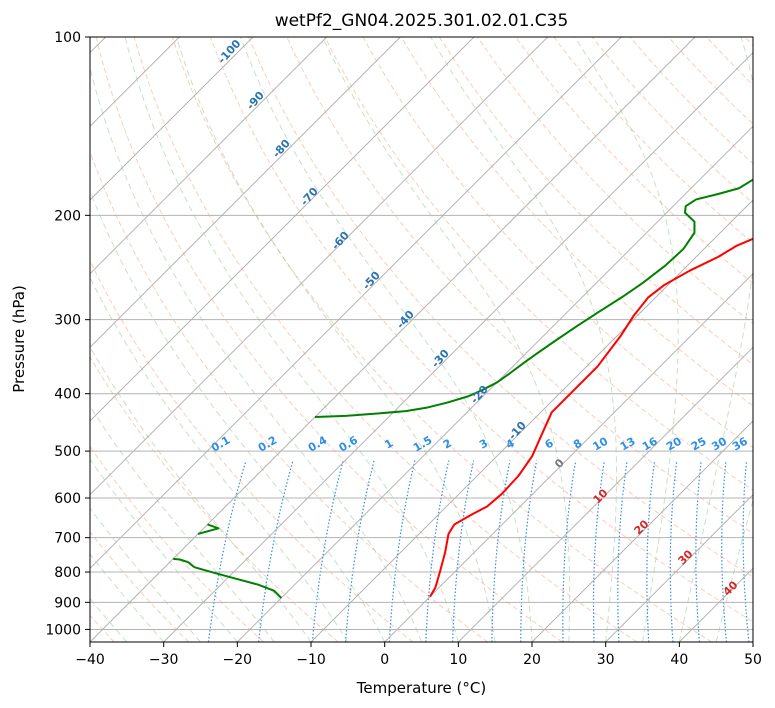 This screenshot has height=708, width=775. What do you see at coordinates (67, 216) in the screenshot?
I see `y-tick-label: 200` at bounding box center [67, 216].